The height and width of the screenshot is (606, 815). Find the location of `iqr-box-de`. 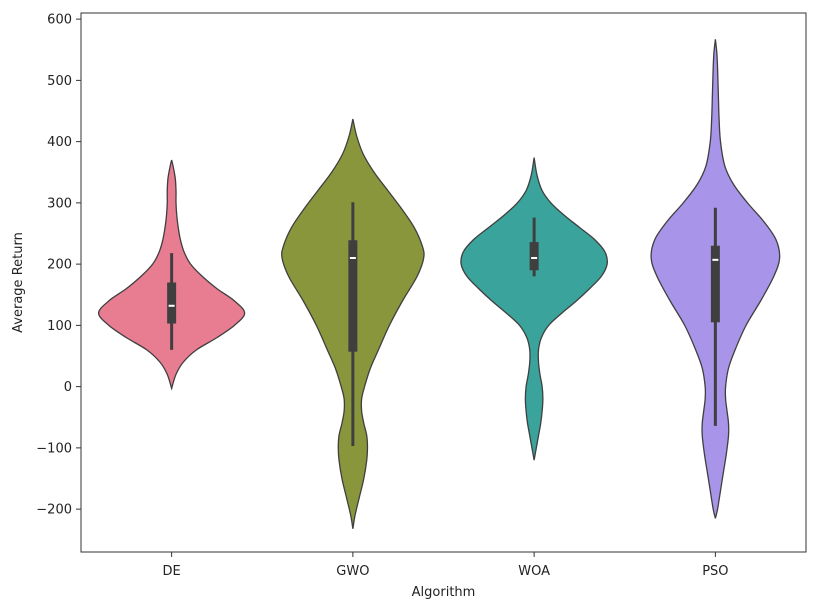

iqr-box-de is located at coordinates (172, 303).